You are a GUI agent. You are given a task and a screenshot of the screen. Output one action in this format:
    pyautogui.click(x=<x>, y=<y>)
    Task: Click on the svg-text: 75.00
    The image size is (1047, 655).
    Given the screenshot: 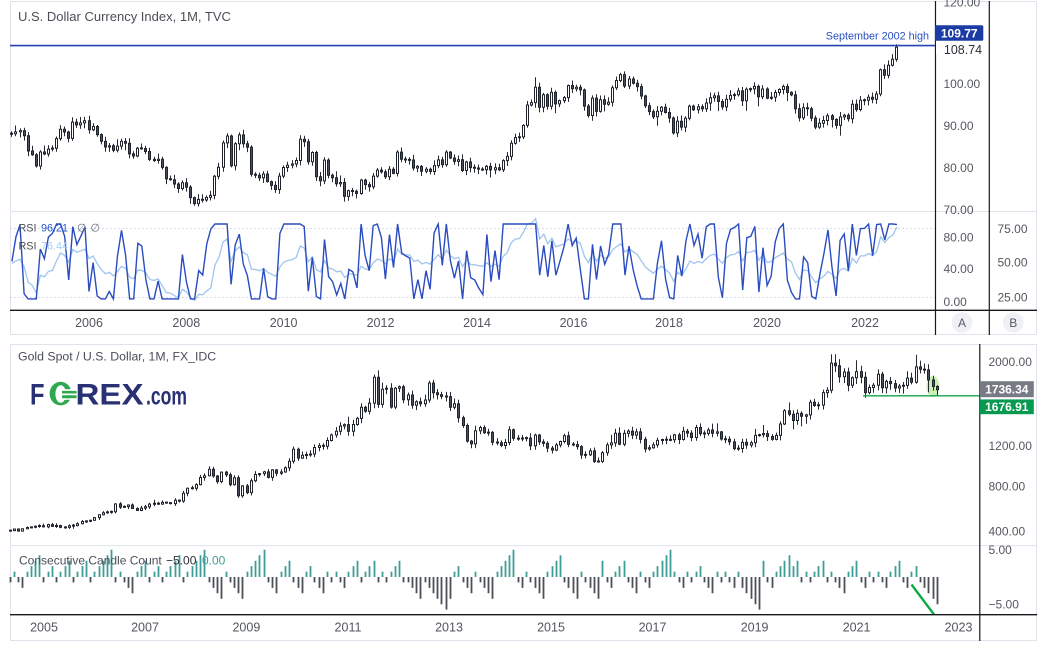 What is the action you would take?
    pyautogui.click(x=1013, y=229)
    